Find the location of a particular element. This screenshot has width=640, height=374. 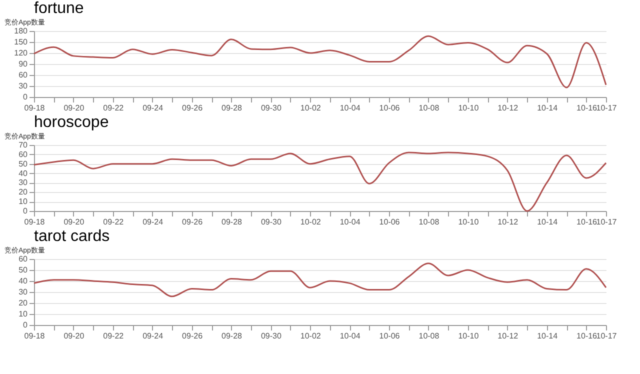

y-tick-label: 180 is located at coordinates (21, 31).